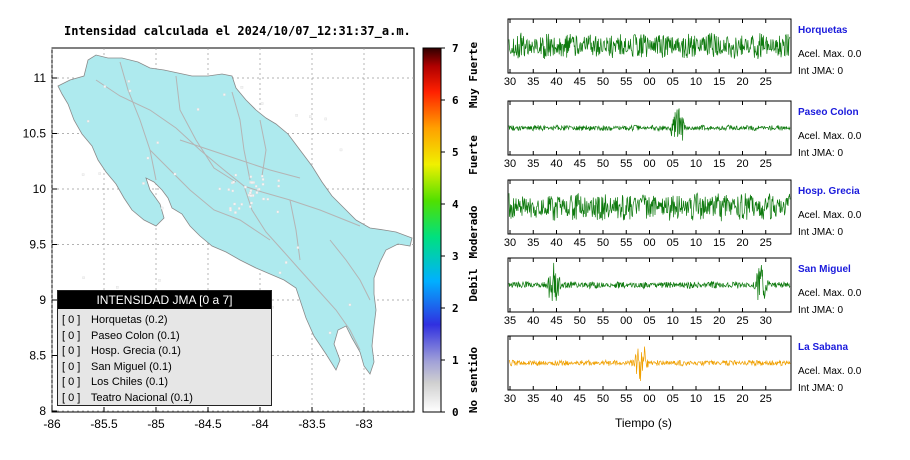  Describe the element at coordinates (128, 382) in the screenshot. I see `legend-item-text: Los Chiles (0.1)` at that location.